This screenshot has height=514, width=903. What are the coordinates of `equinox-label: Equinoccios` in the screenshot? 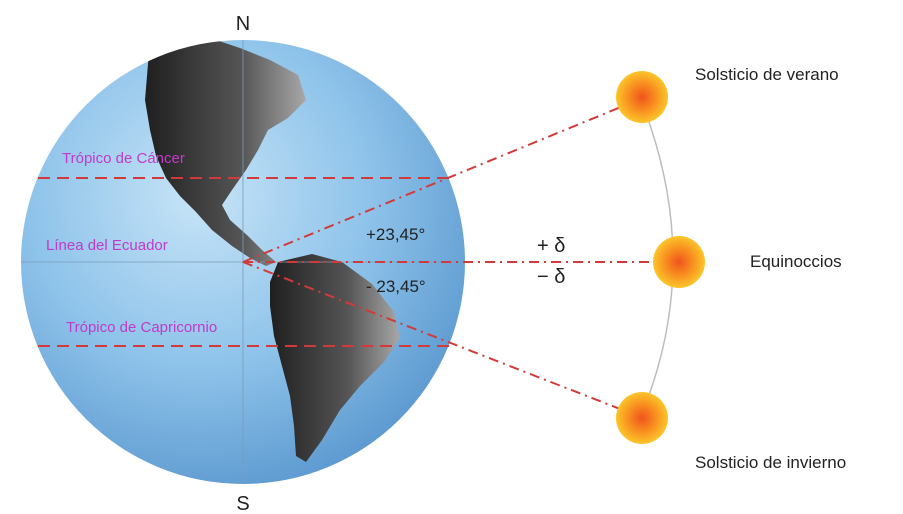 It's located at (796, 261).